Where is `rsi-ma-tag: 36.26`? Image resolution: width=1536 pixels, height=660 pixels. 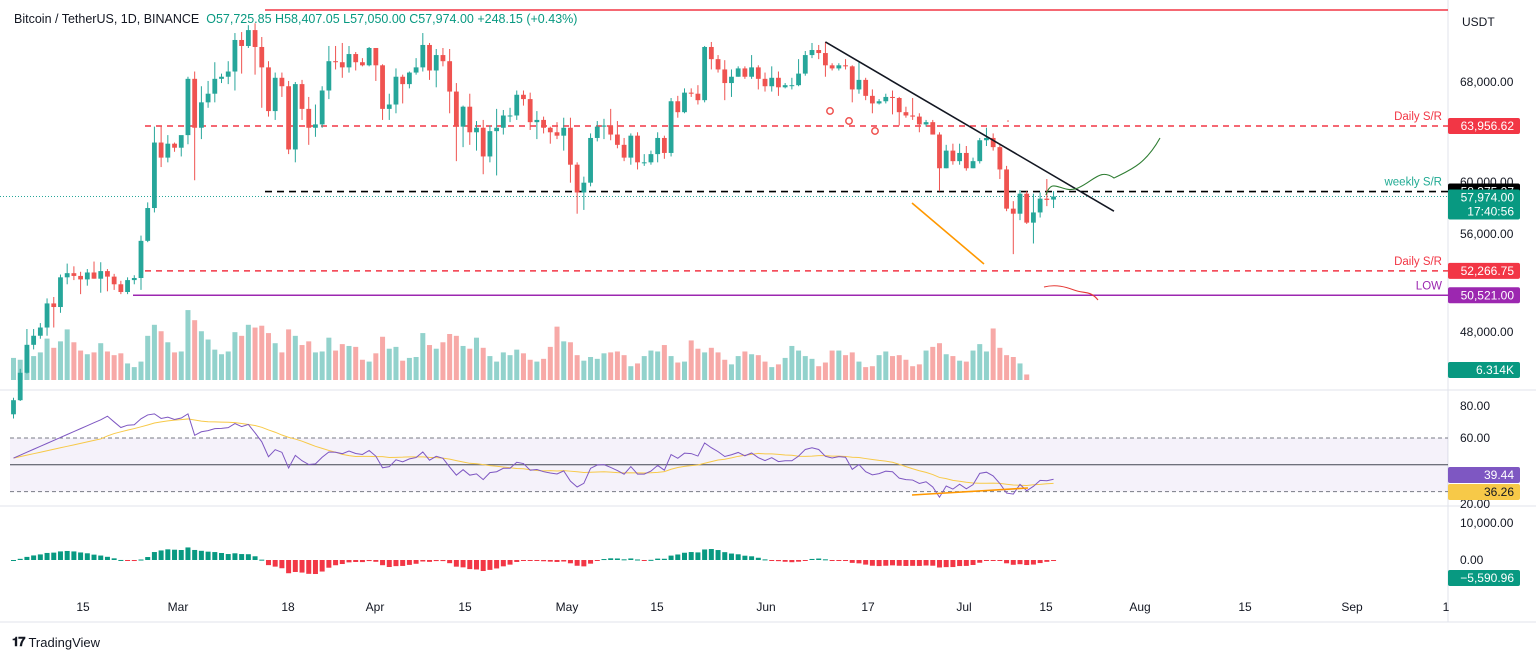 rsi-ma-tag: 36.26 is located at coordinates (1499, 492).